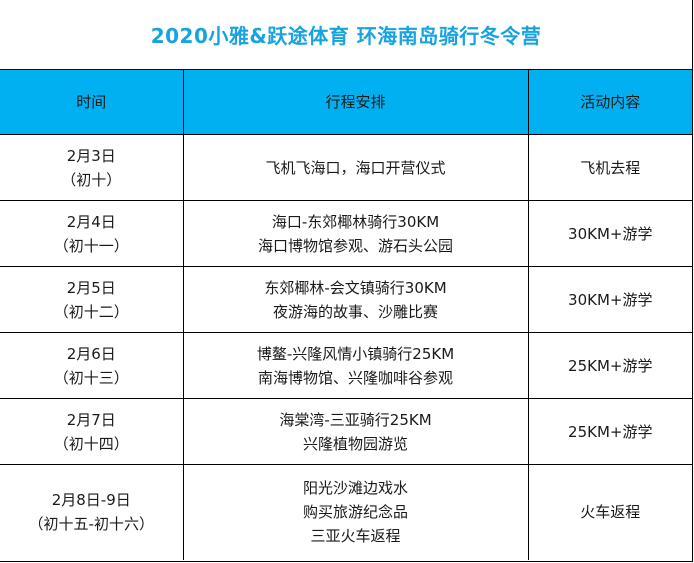  What do you see at coordinates (92, 167) in the screenshot?
I see `time-cell: 2月3日 （初十）` at bounding box center [92, 167].